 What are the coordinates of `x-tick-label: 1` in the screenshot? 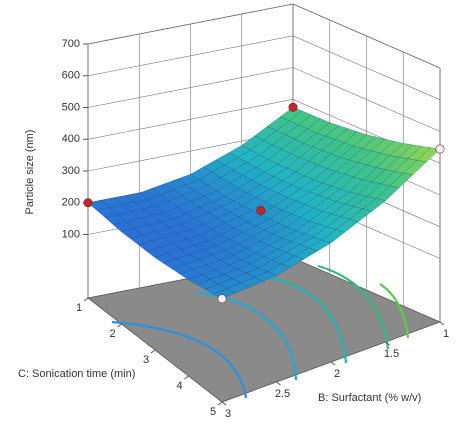 It's located at (446, 334).